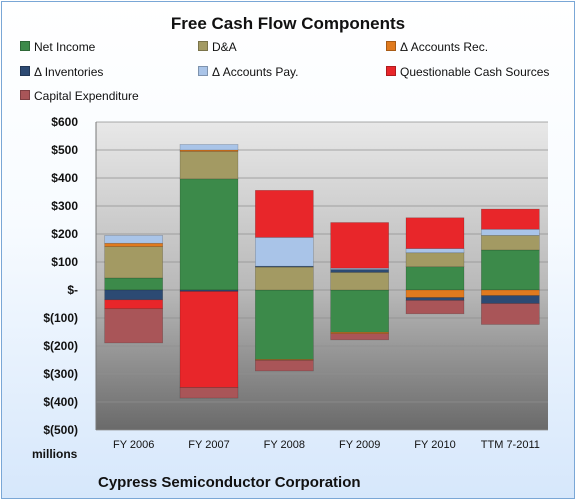  I want to click on x-tick-label: FY 2007, so click(208, 445).